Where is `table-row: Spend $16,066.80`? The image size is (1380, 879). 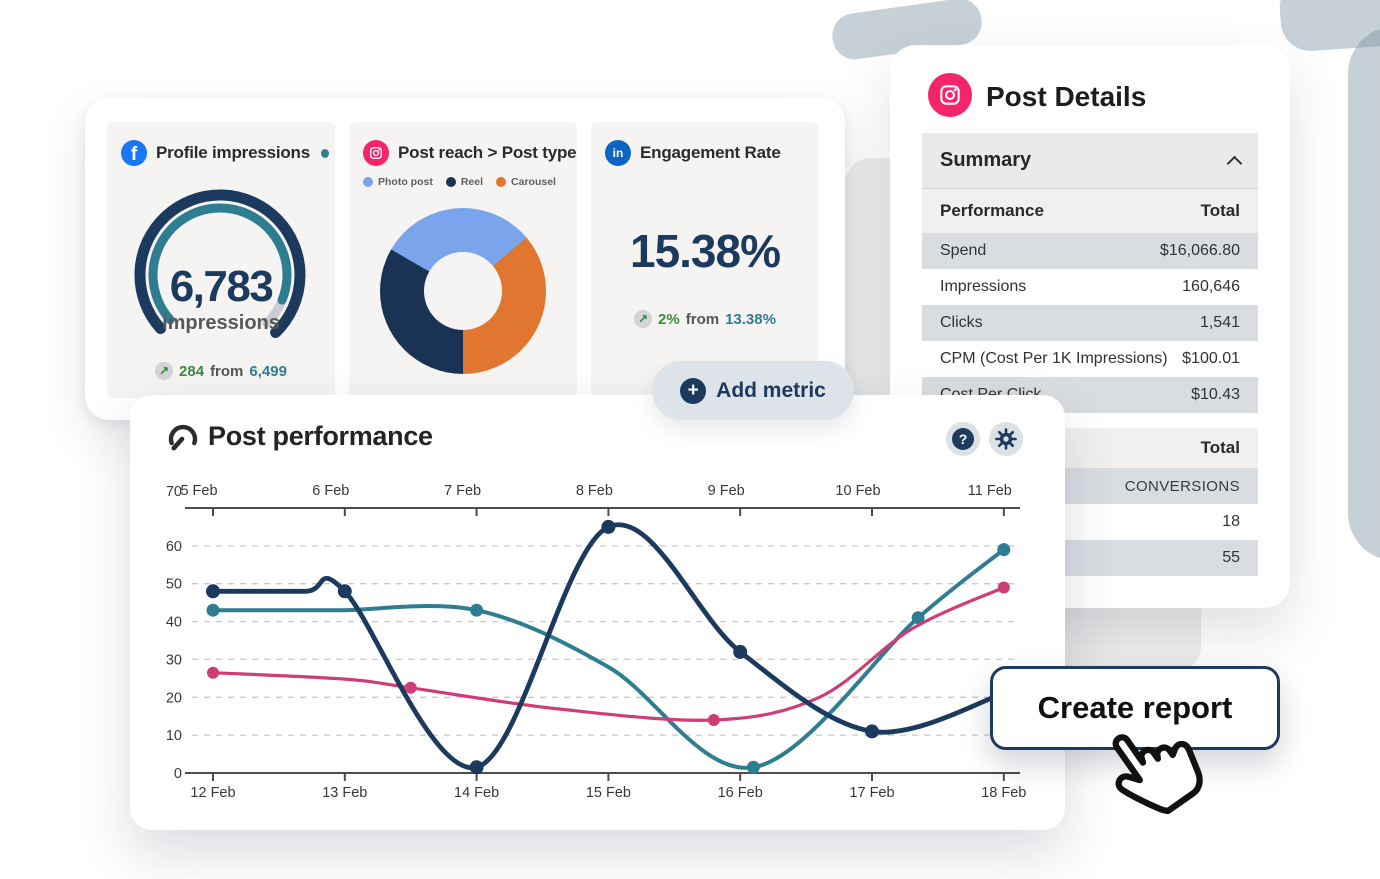 table-row: Spend $16,066.80 is located at coordinates (1090, 251).